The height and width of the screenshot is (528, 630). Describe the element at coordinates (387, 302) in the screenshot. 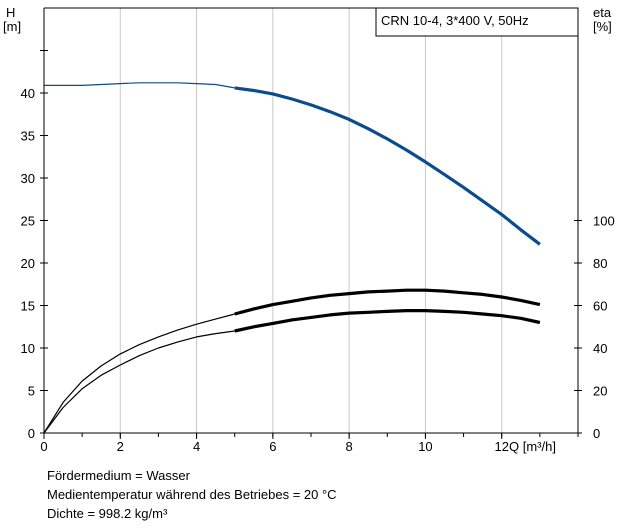

I see `curve-1-operating-line` at that location.